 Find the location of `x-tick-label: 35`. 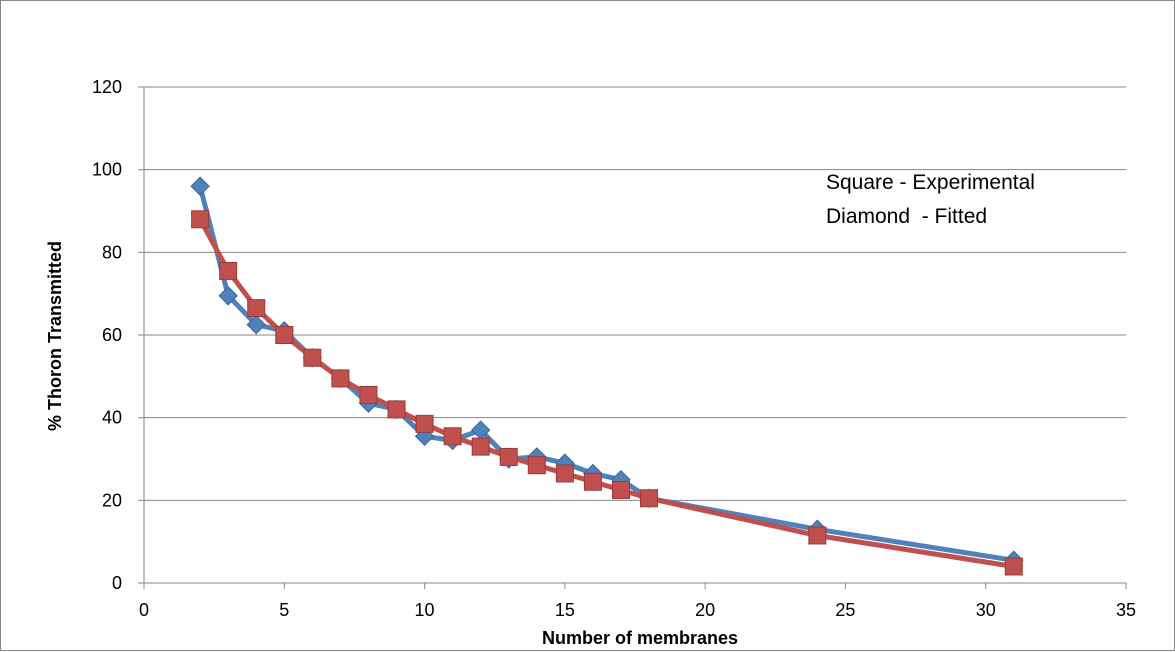

x-tick-label: 35 is located at coordinates (1126, 610).